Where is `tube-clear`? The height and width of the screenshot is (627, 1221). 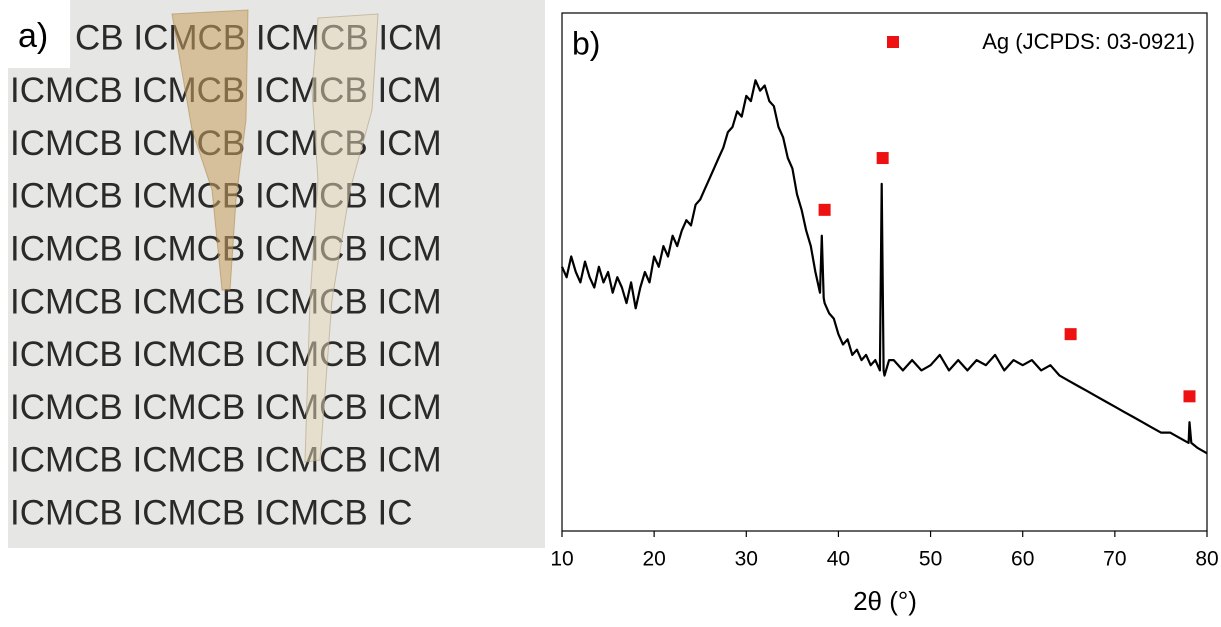 tube-clear is located at coordinates (341, 238).